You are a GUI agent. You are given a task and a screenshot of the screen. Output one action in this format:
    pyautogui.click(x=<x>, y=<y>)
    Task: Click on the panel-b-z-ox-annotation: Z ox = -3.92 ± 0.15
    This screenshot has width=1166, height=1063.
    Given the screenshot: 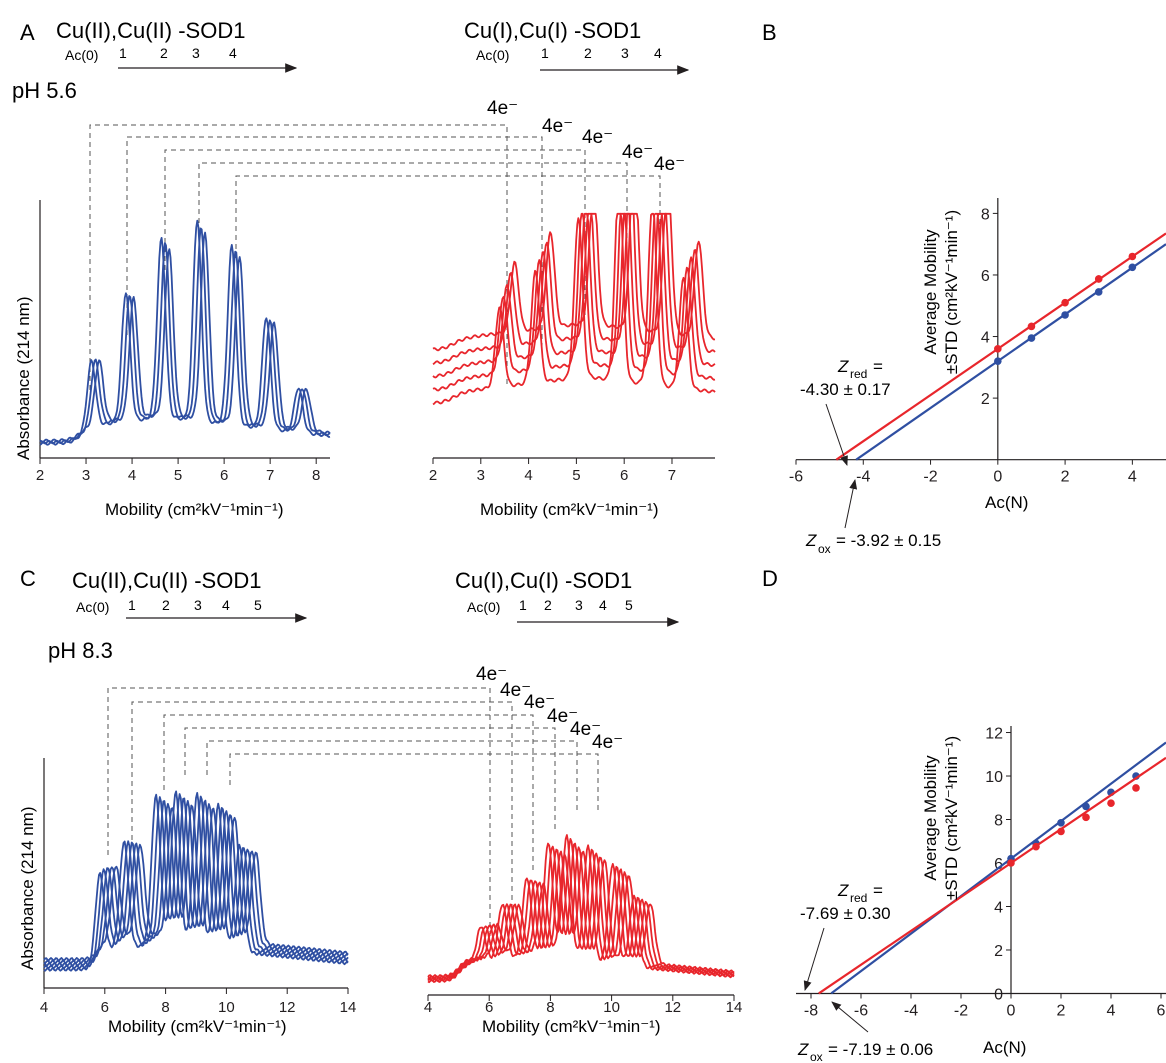 What is the action you would take?
    pyautogui.click(x=873, y=543)
    